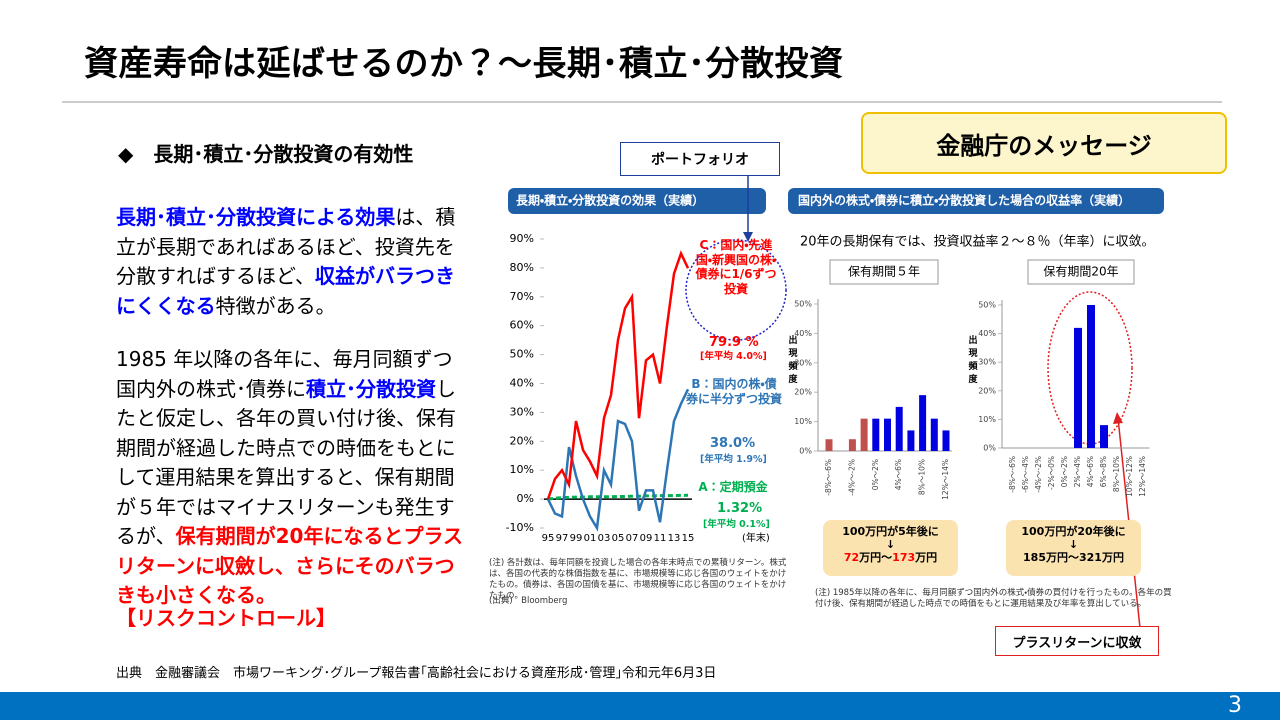 The width and height of the screenshot is (1280, 720). I want to click on result-text: 100万円が20年後に, so click(1073, 531).